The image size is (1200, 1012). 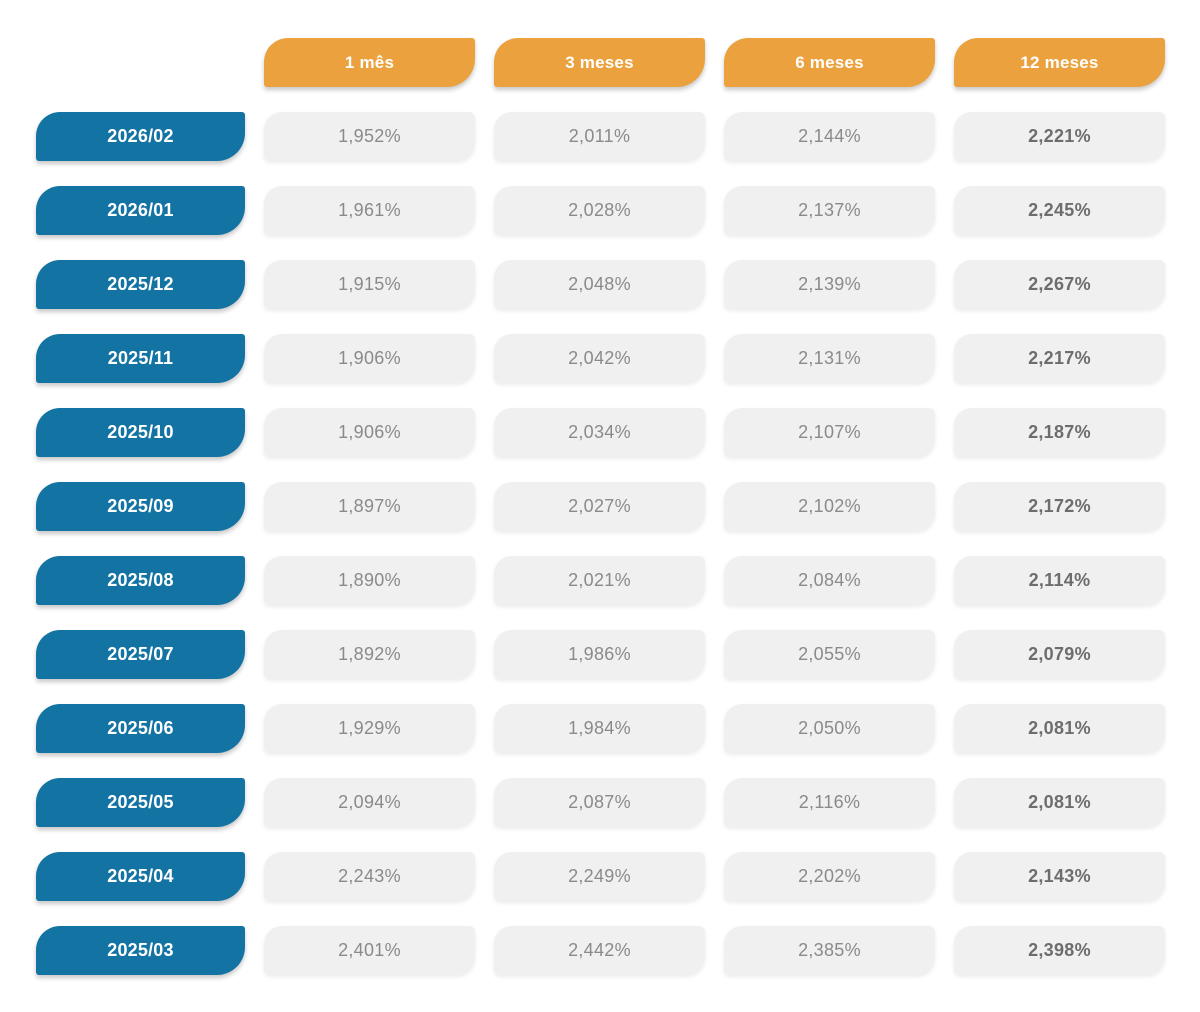 What do you see at coordinates (1059, 876) in the screenshot?
I see `value-cell: 2,143%` at bounding box center [1059, 876].